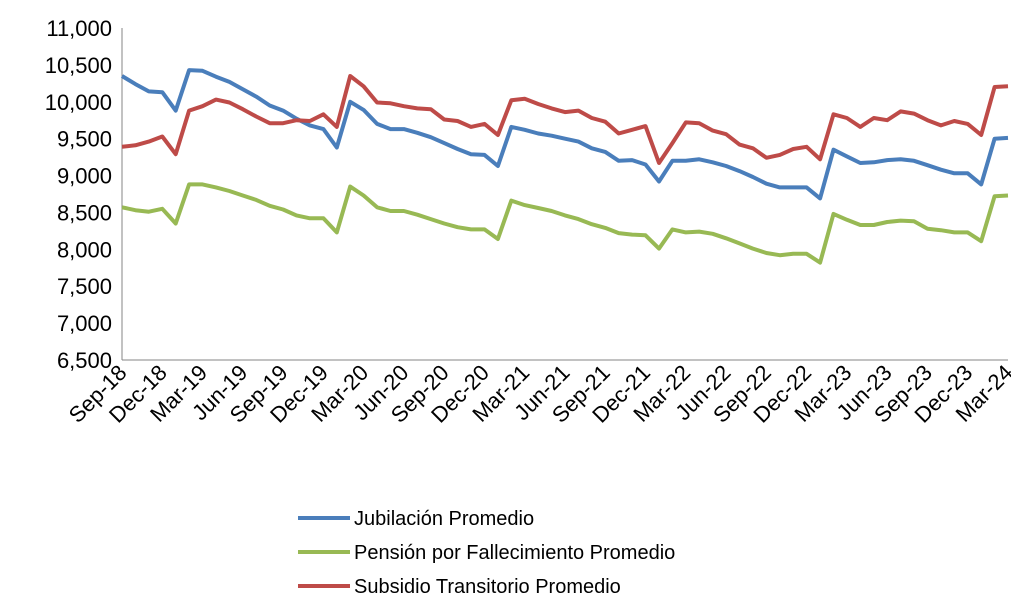  I want to click on legend-label: Jubilación Promedio, so click(444, 519).